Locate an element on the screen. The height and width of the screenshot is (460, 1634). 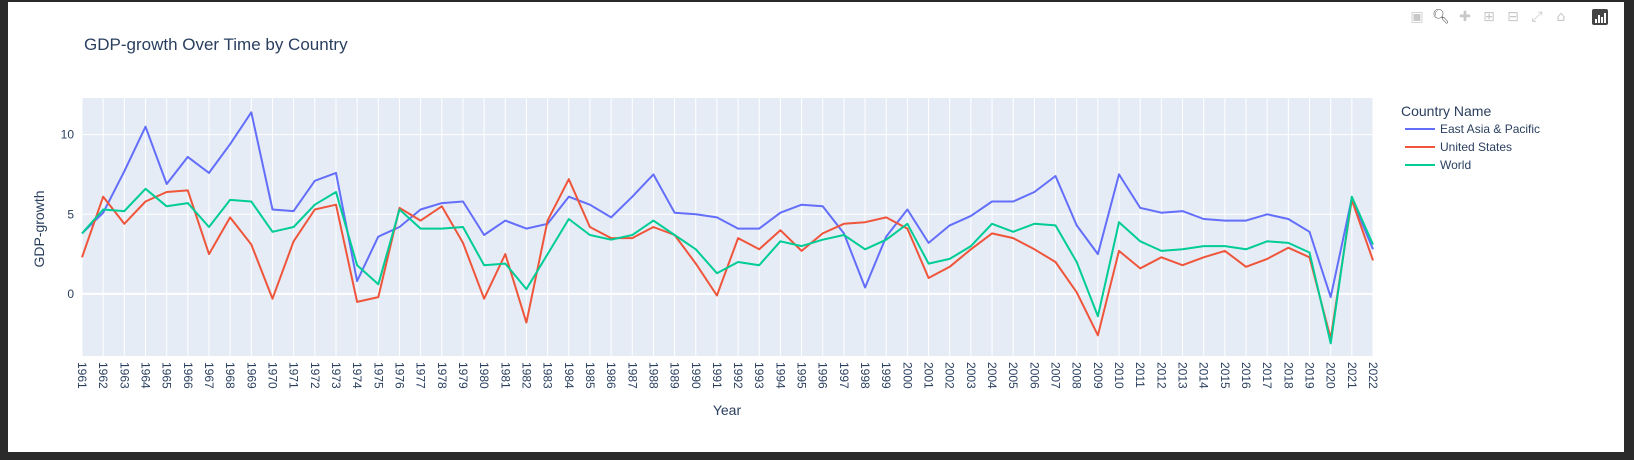
x-tick-label: 1972 is located at coordinates (315, 375).